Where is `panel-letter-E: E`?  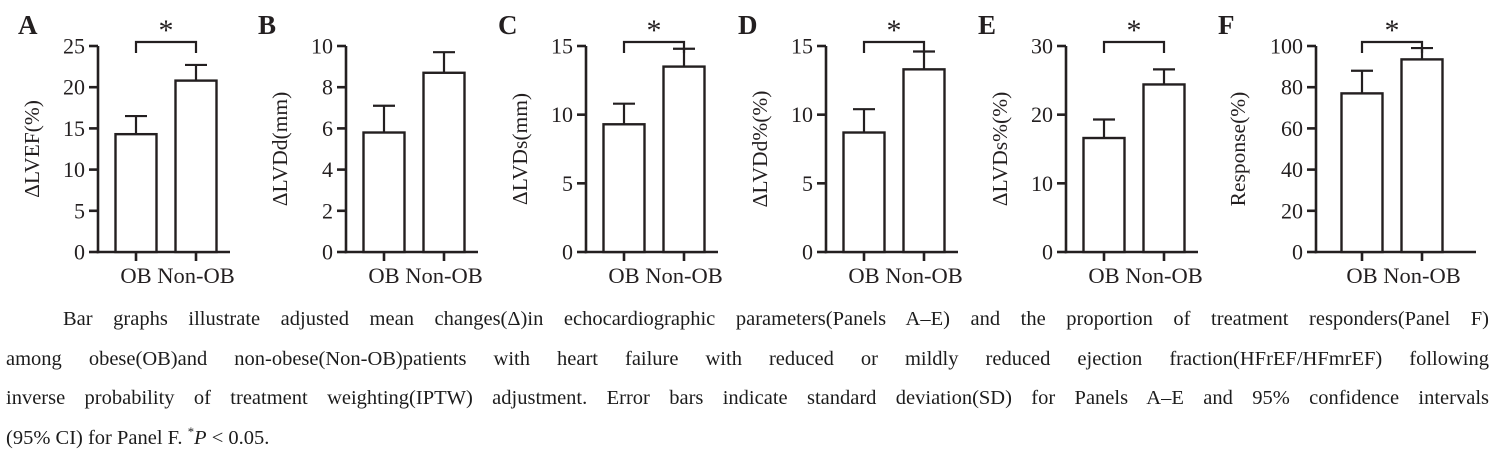
panel-letter-E: E is located at coordinates (987, 25).